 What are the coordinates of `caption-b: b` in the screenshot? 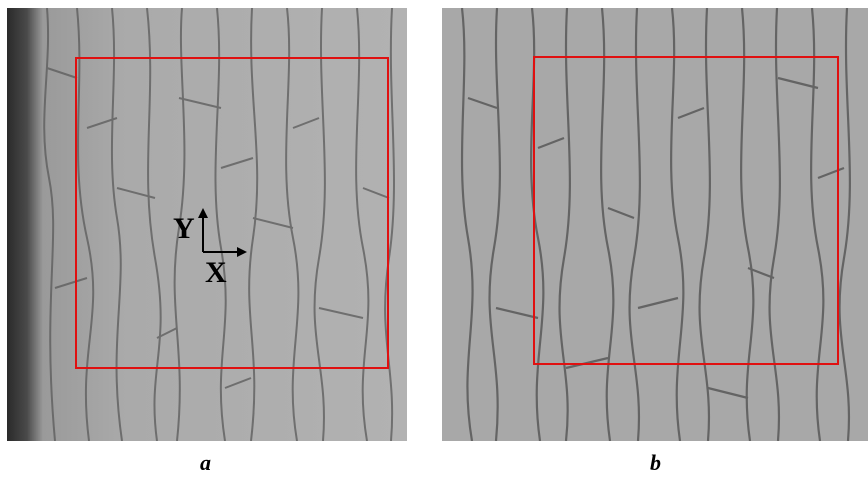 It's located at (655, 462).